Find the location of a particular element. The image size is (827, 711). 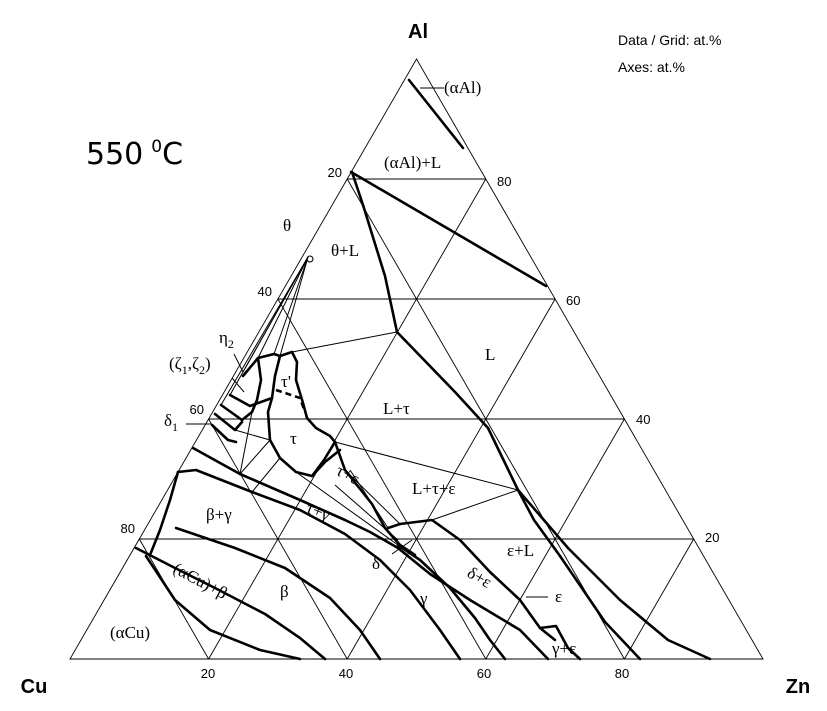

boundary-gamma-upper is located at coordinates (370, 553).